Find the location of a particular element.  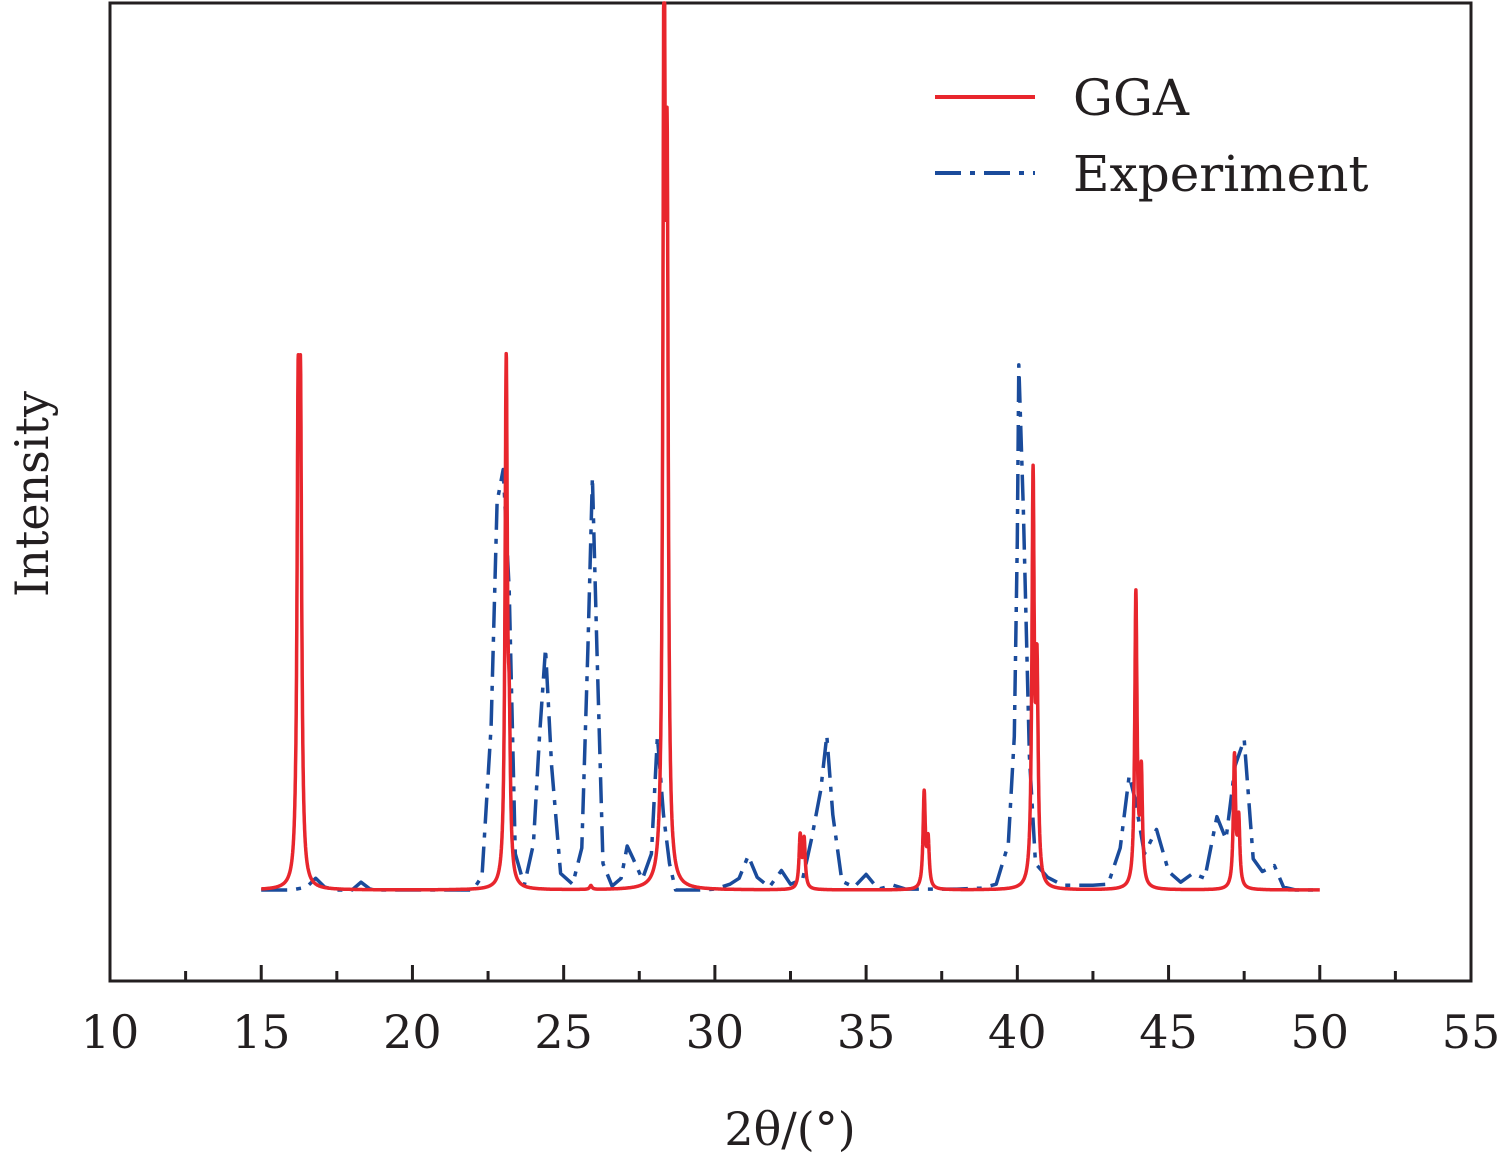

legend-label-gga: GGA is located at coordinates (1131, 98).